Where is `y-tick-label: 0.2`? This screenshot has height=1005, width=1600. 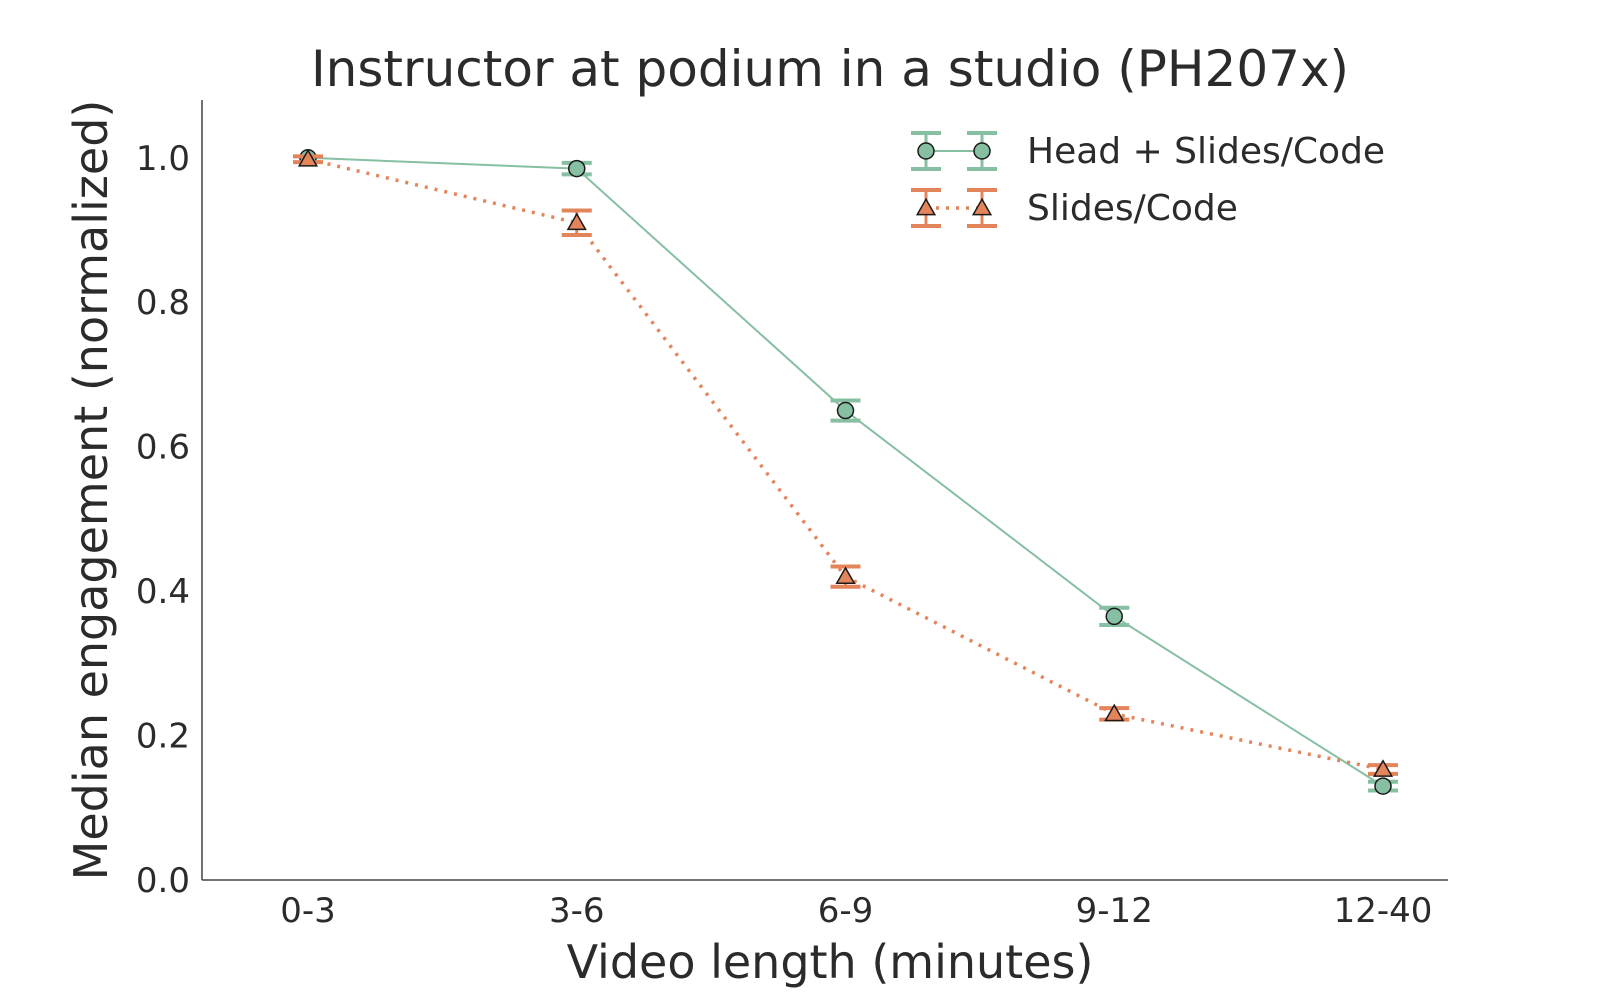 y-tick-label: 0.2 is located at coordinates (163, 737).